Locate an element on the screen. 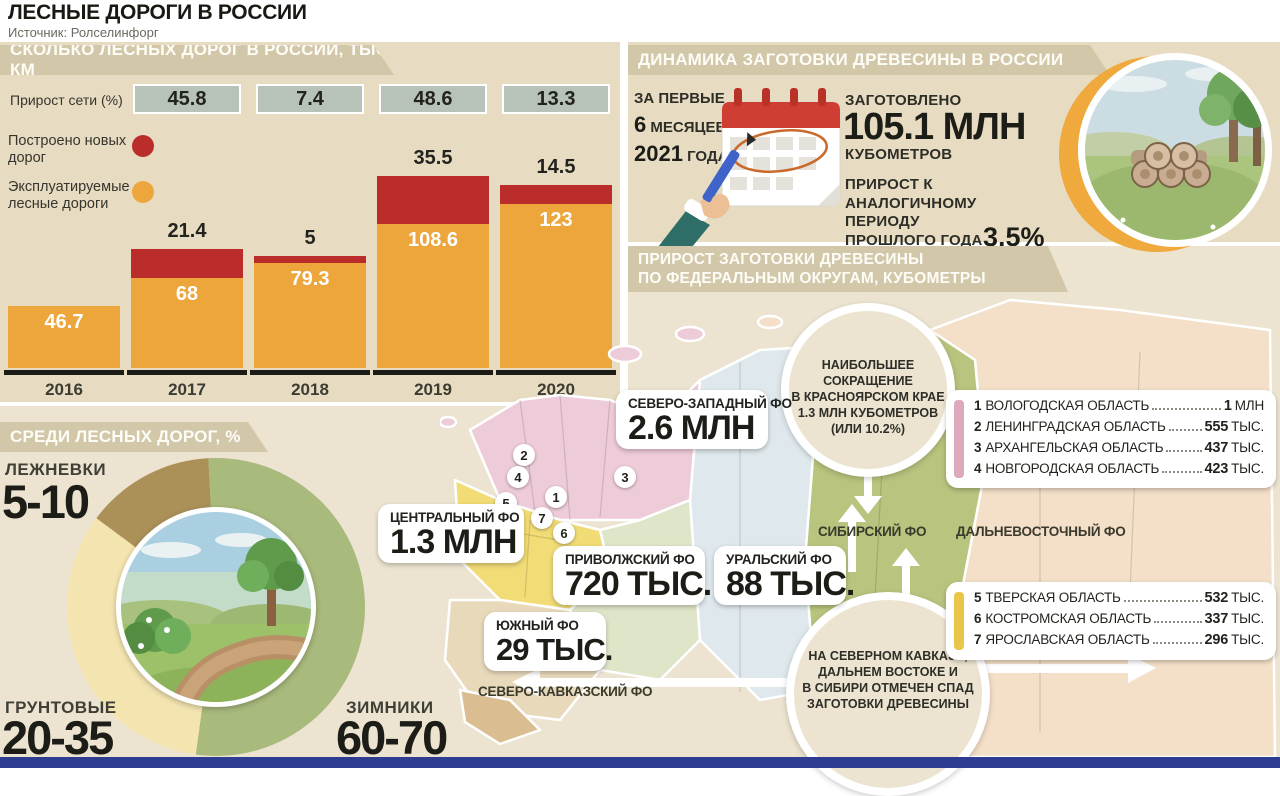 The height and width of the screenshot is (796, 1280). region-row-kostroma: 6 КОСТРОМСКАЯ ОБЛАСТЬ 337 ТЫС. is located at coordinates (1119, 621).